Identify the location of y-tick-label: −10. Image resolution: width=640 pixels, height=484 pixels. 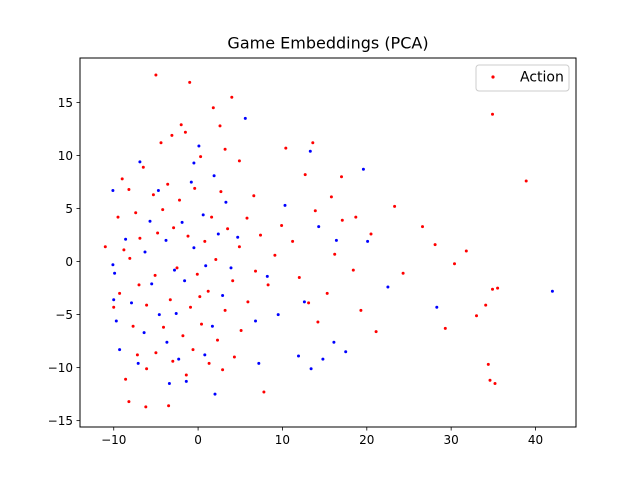
(60, 368).